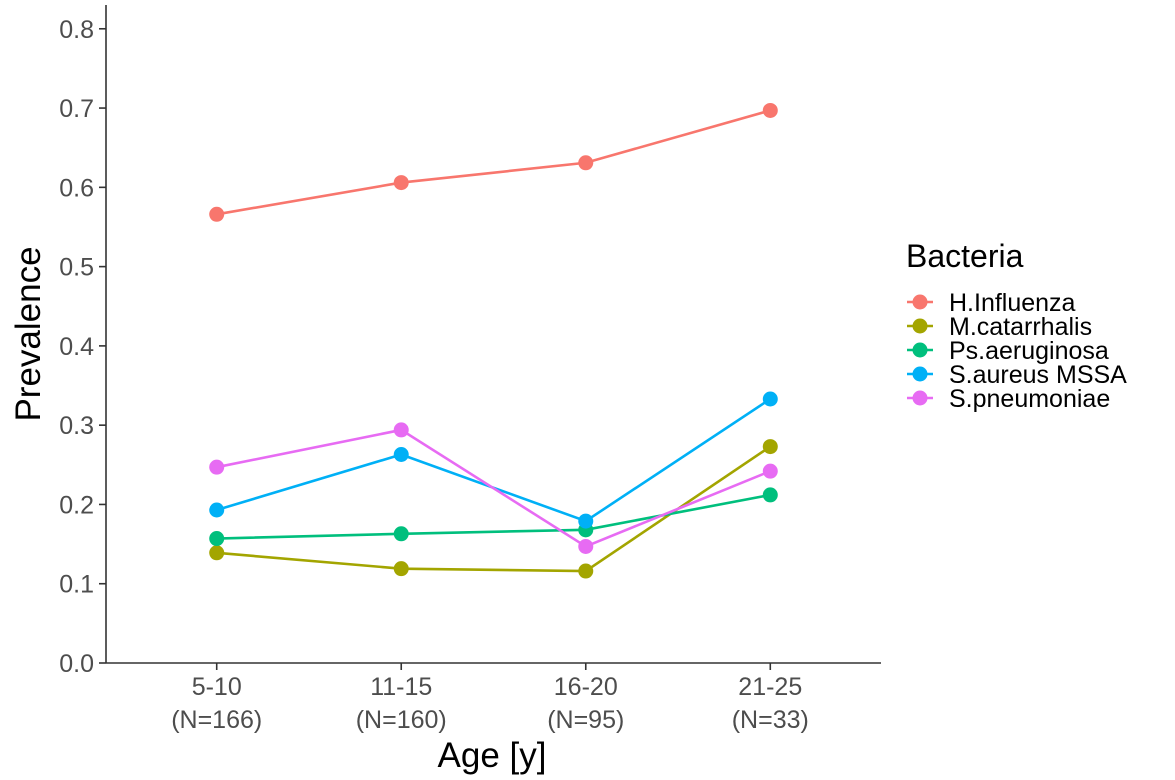 The height and width of the screenshot is (780, 1175). Describe the element at coordinates (1029, 399) in the screenshot. I see `legend-label: S.pneumoniae` at that location.